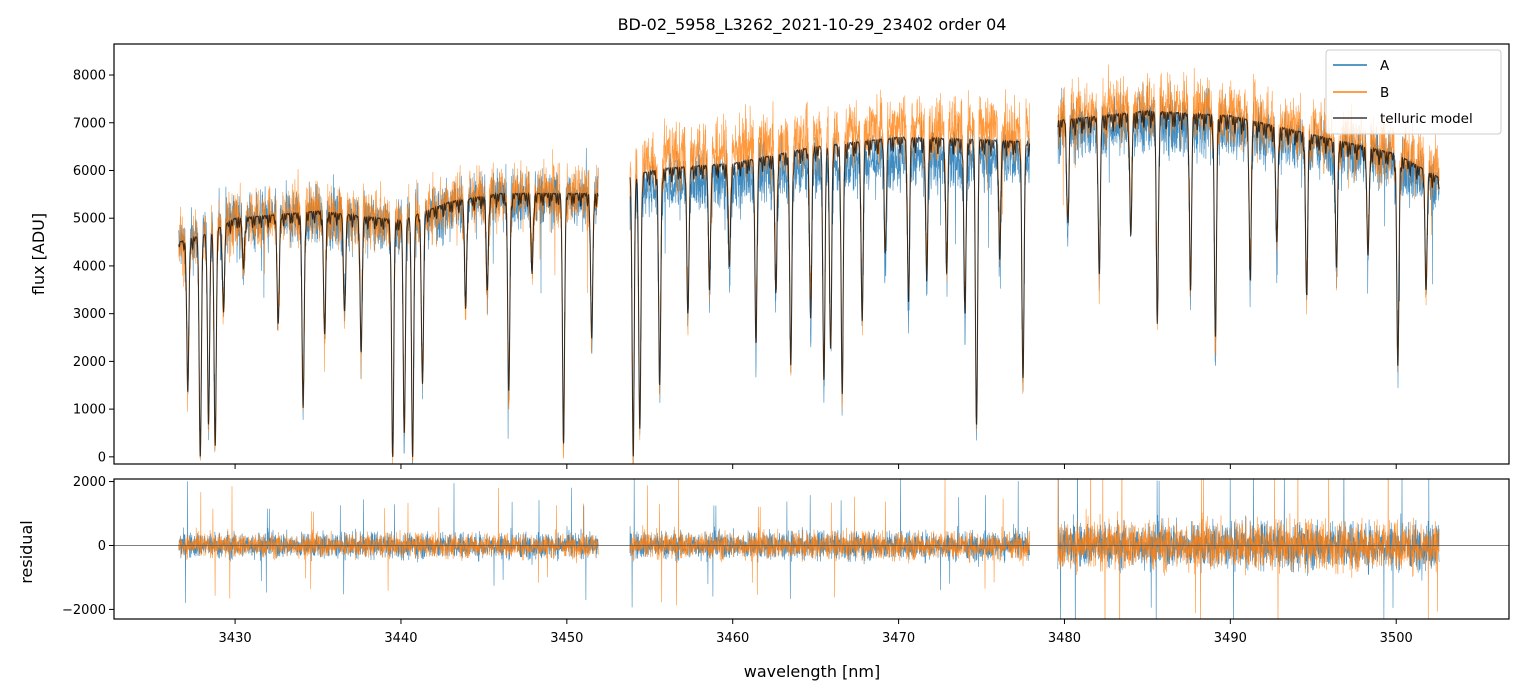 The height and width of the screenshot is (696, 1523). I want to click on legend-box, so click(1413, 92).